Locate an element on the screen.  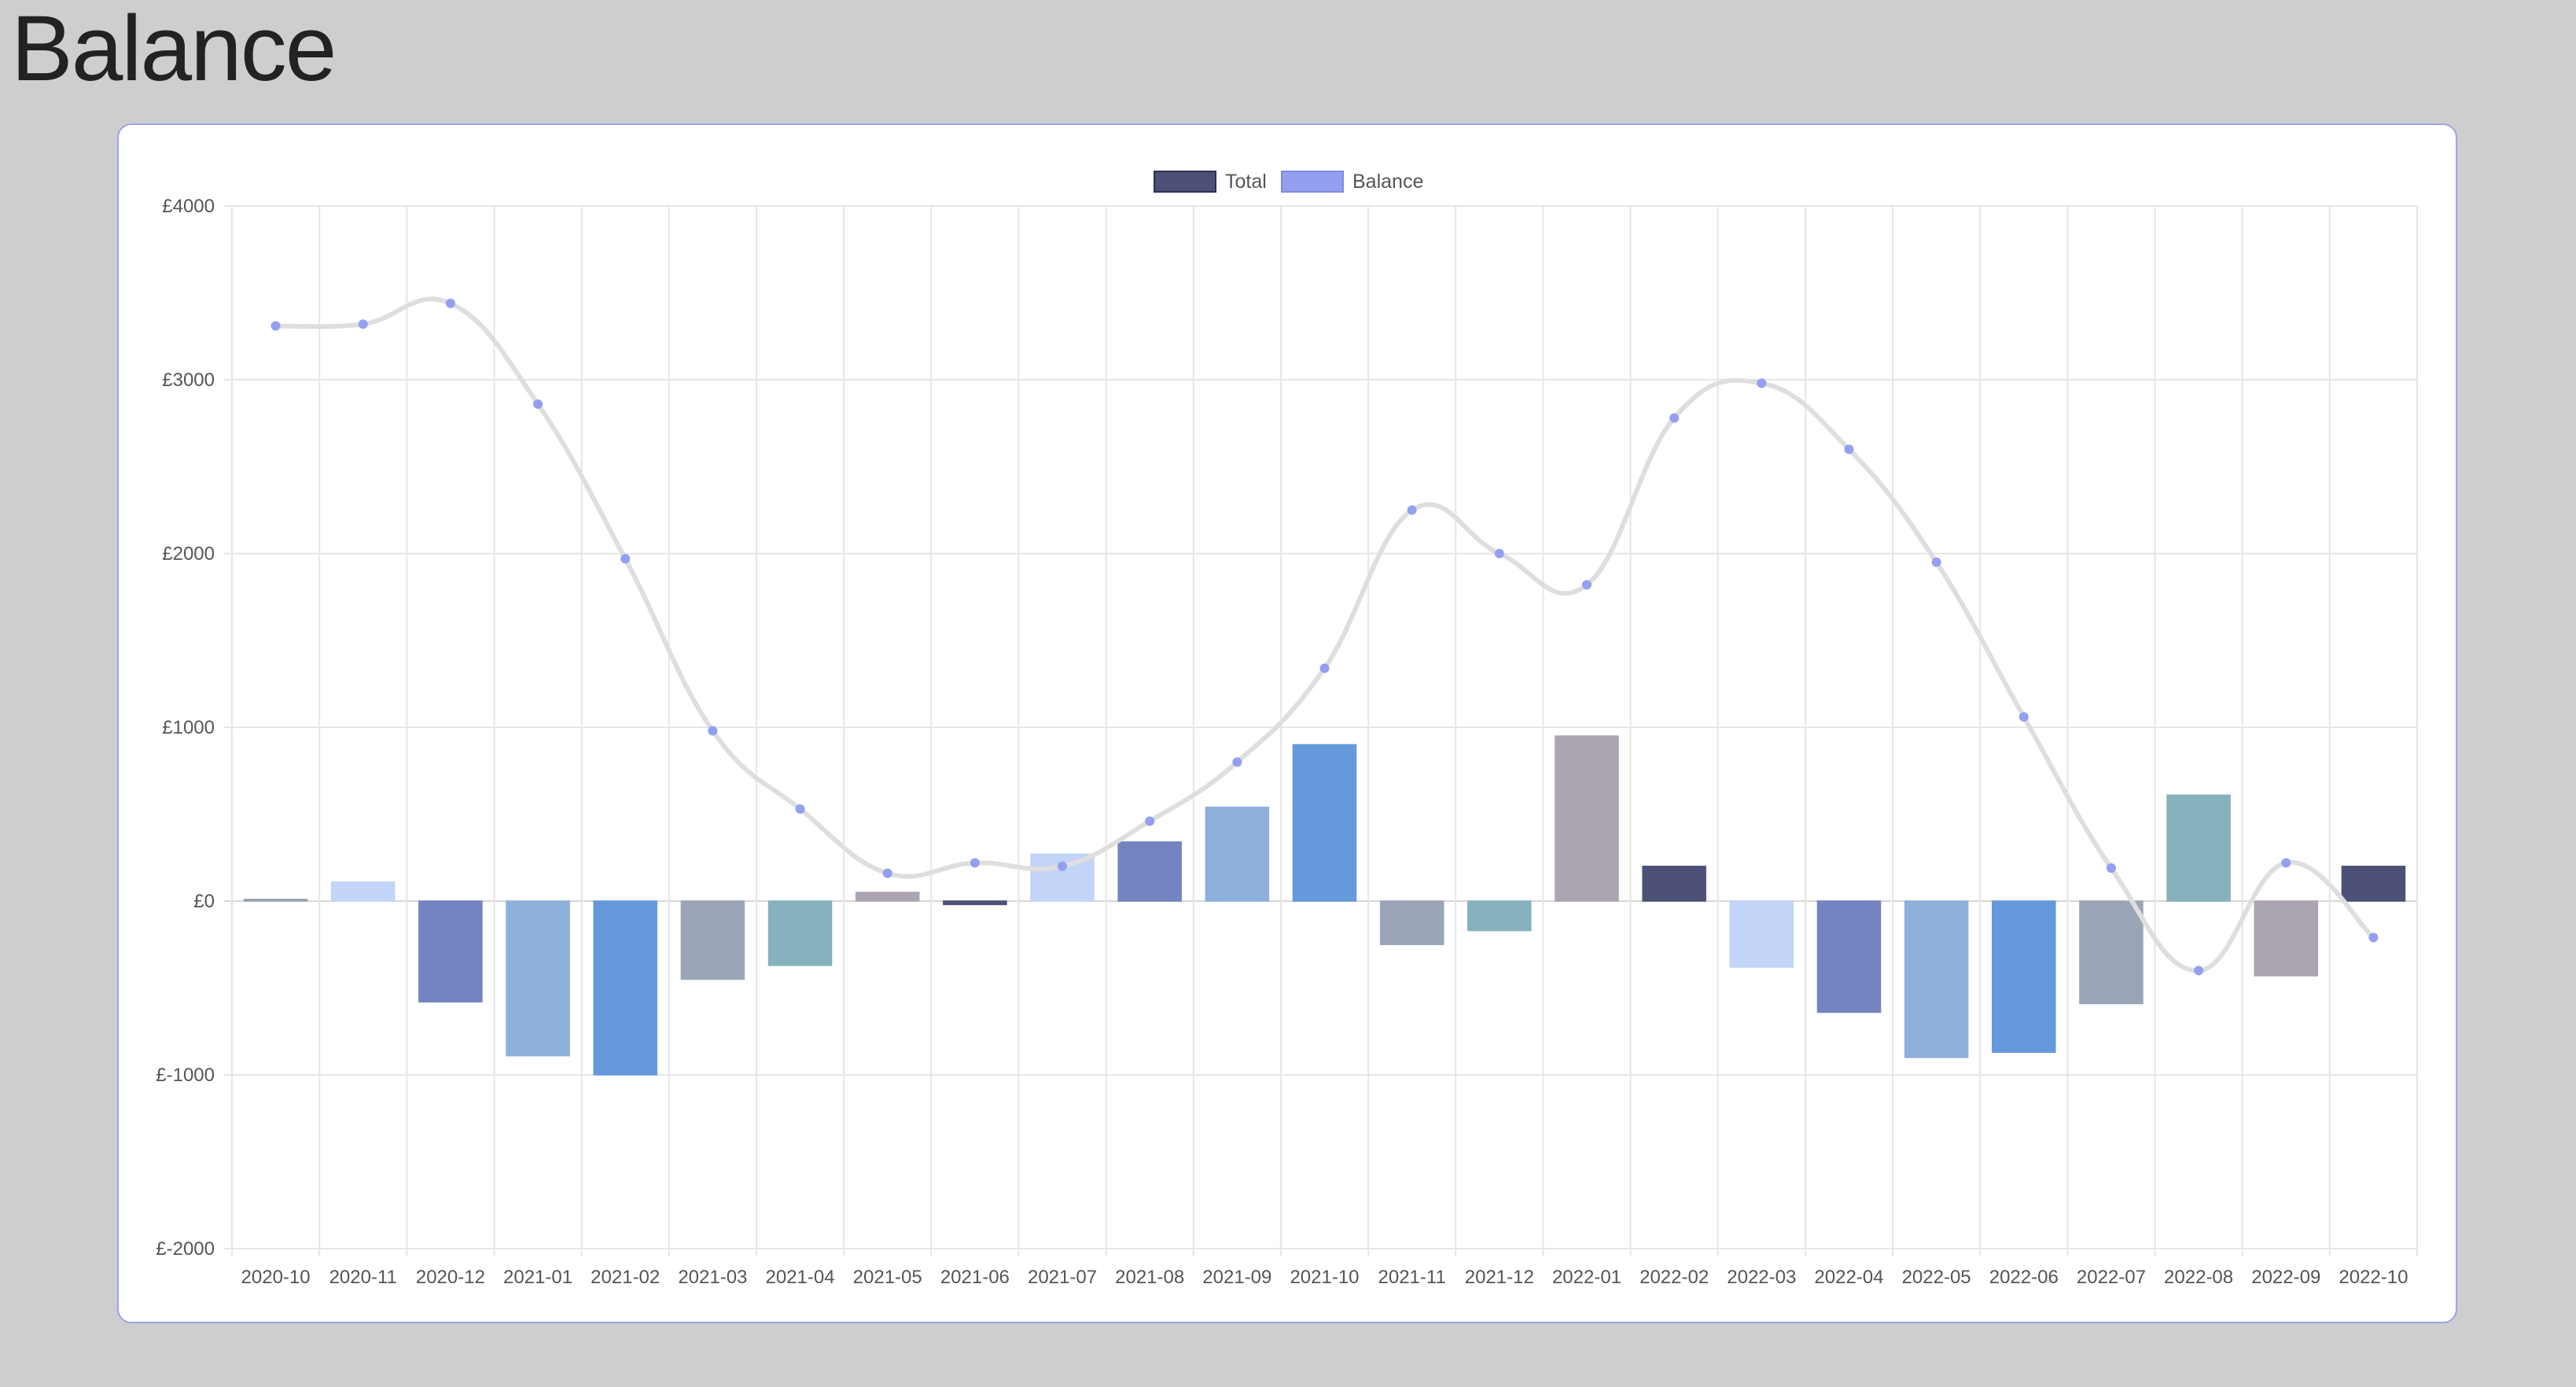
x-tick-label: 2021-03 is located at coordinates (712, 1277).